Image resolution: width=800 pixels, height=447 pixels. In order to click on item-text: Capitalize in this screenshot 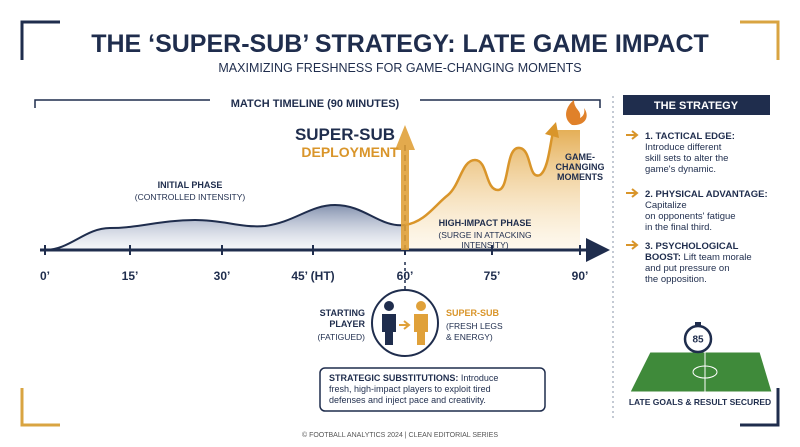, I will do `click(666, 205)`.